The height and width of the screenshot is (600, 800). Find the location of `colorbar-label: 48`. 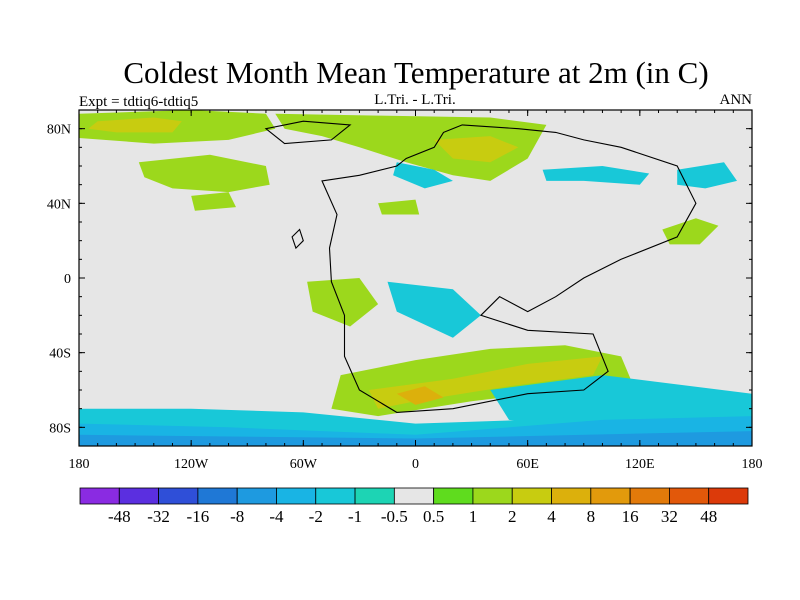

colorbar-label: 48 is located at coordinates (708, 516).